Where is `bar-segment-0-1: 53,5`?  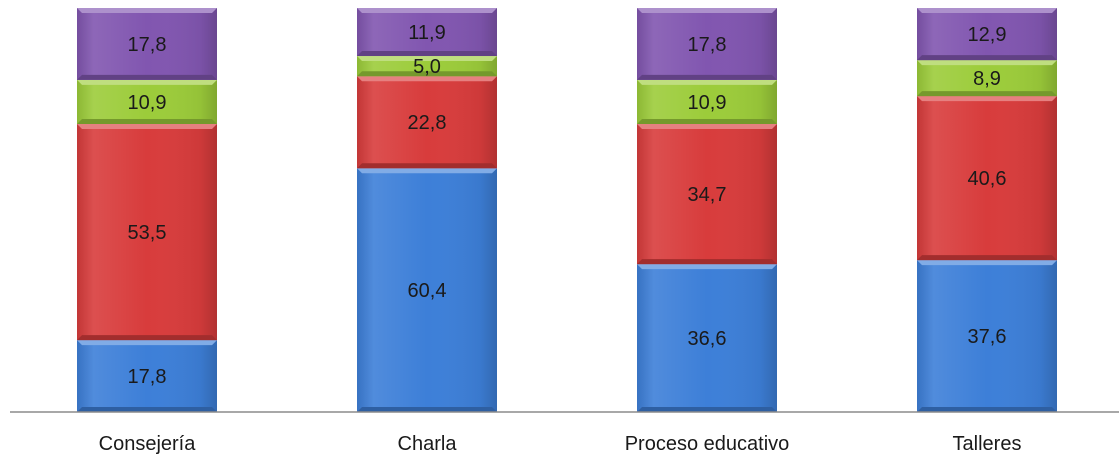 bar-segment-0-1: 53,5 is located at coordinates (147, 232).